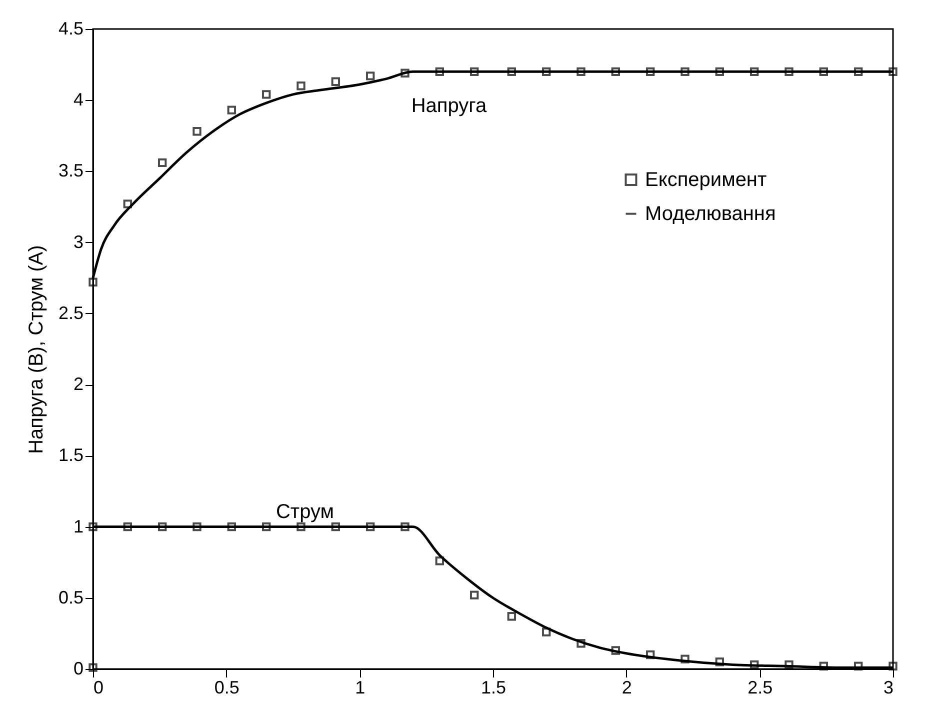 The image size is (936, 713). What do you see at coordinates (71, 28) in the screenshot?
I see `y-tick-label: 4.5` at bounding box center [71, 28].